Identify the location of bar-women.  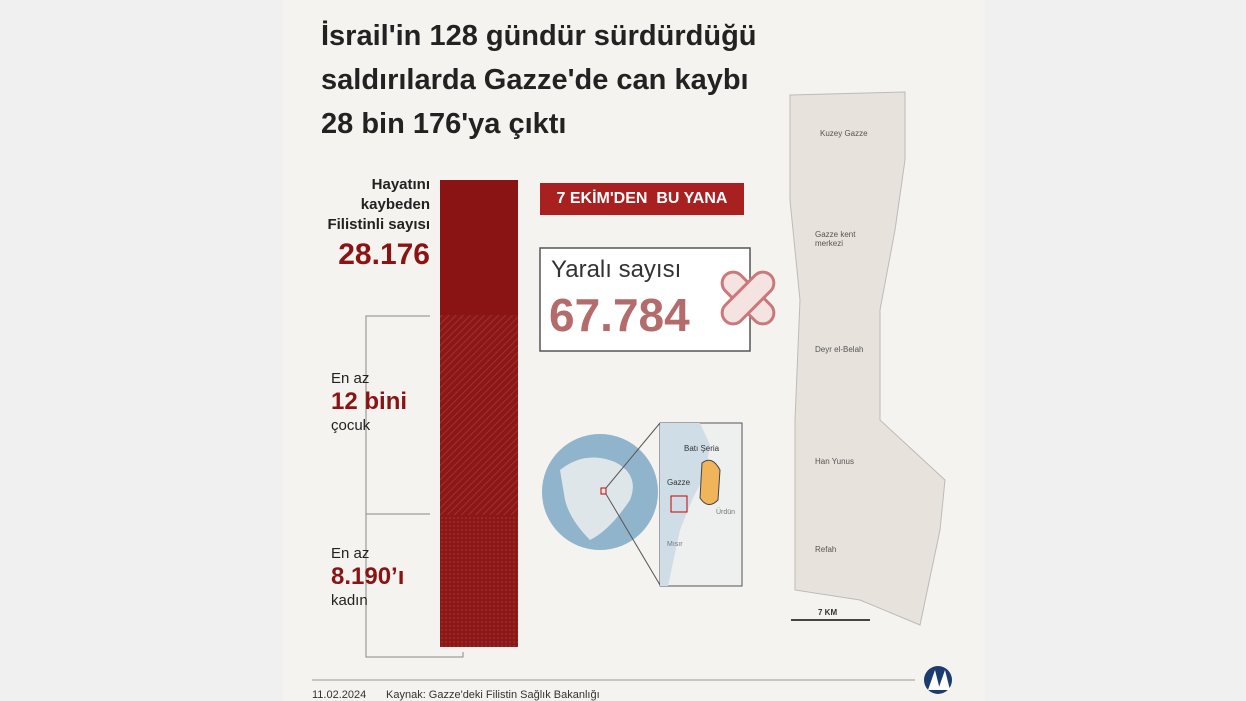
(479, 581).